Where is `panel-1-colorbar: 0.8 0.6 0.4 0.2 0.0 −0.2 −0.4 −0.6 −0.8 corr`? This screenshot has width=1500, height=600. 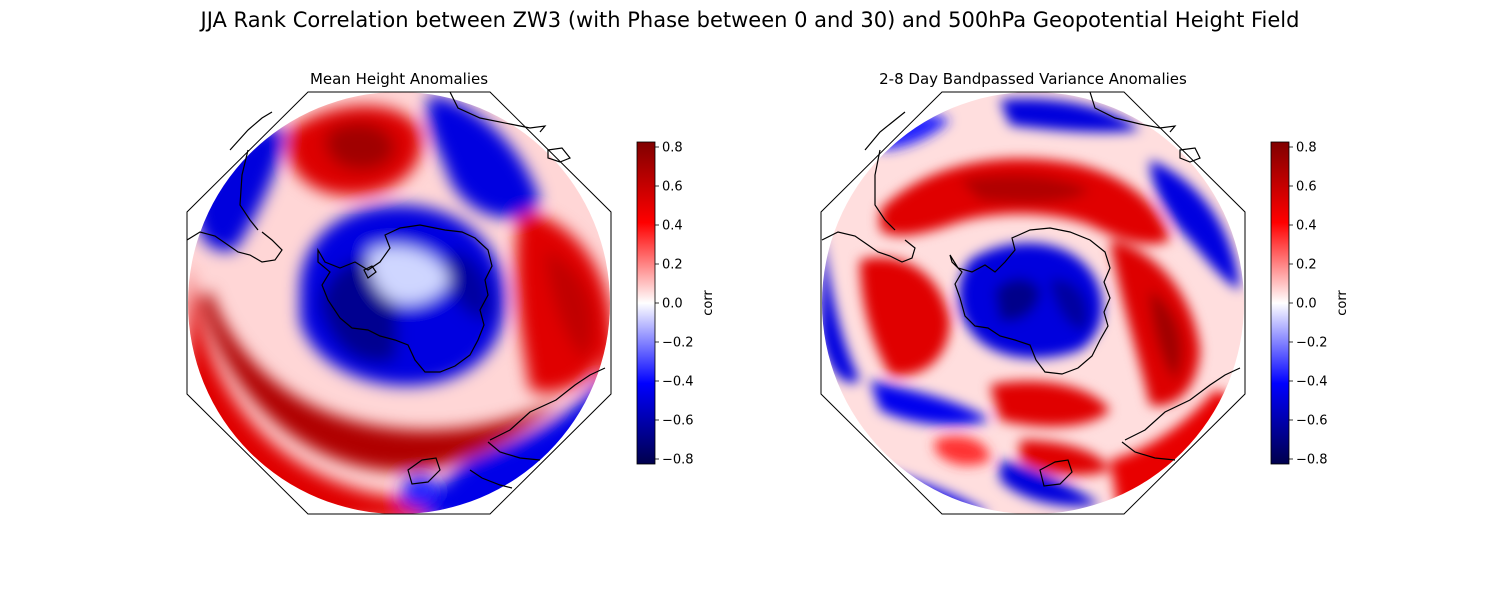
panel-1-colorbar: 0.8 0.6 0.4 0.2 0.0 −0.2 −0.4 −0.6 −0.8 corr is located at coordinates (676, 304).